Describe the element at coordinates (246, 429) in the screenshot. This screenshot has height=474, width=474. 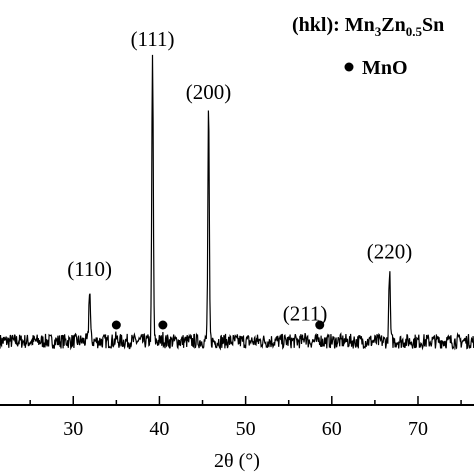
I see `x-tick-label: 50` at that location.